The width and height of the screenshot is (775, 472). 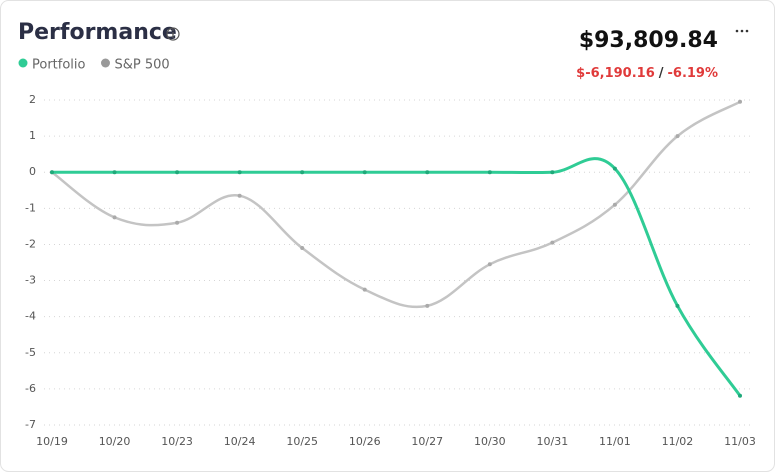 I want to click on y-tick-label: -2, so click(x=30, y=243).